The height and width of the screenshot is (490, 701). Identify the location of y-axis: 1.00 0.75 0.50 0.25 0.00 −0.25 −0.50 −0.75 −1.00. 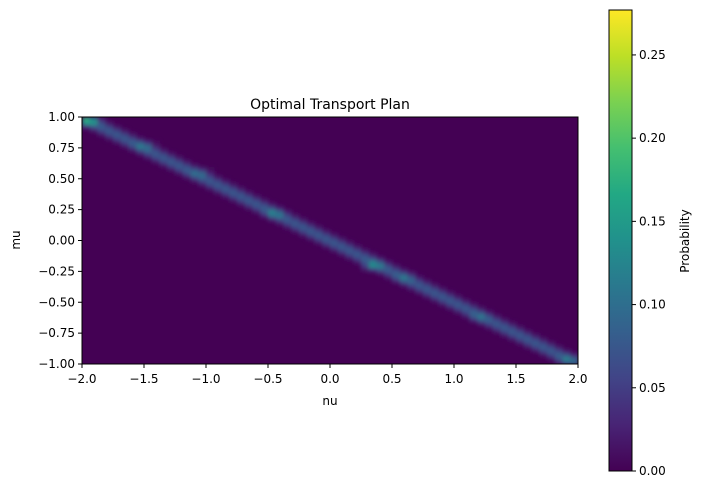
(60, 240).